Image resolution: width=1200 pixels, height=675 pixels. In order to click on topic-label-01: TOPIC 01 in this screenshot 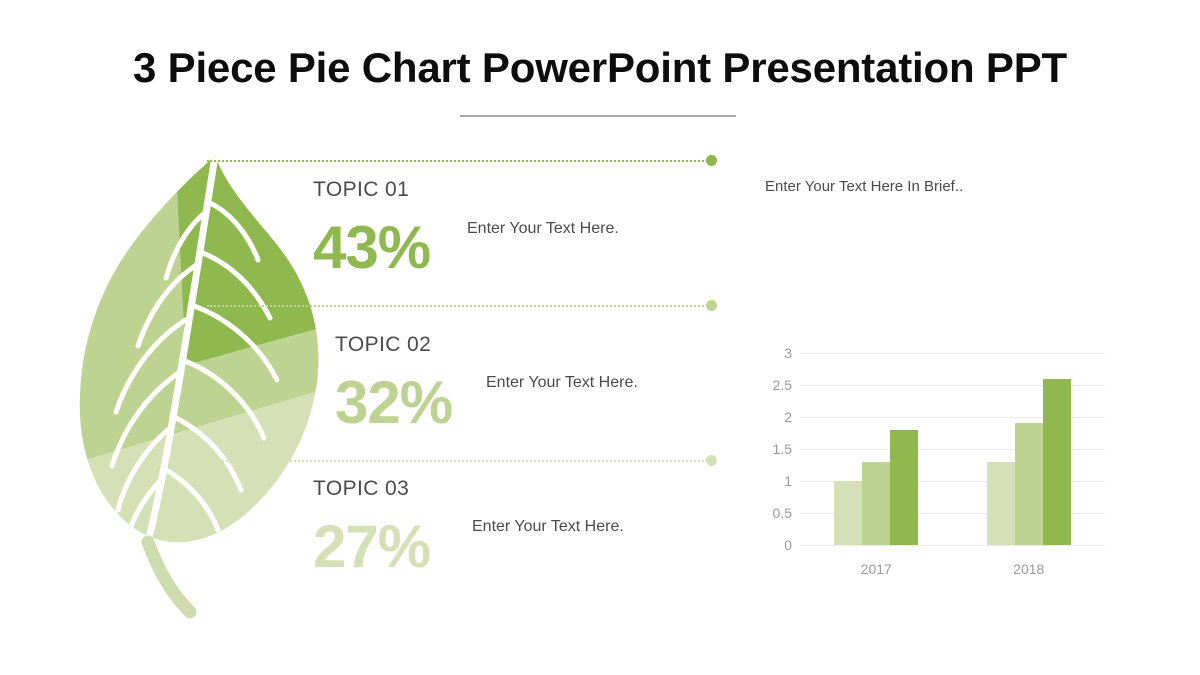, I will do `click(361, 189)`.